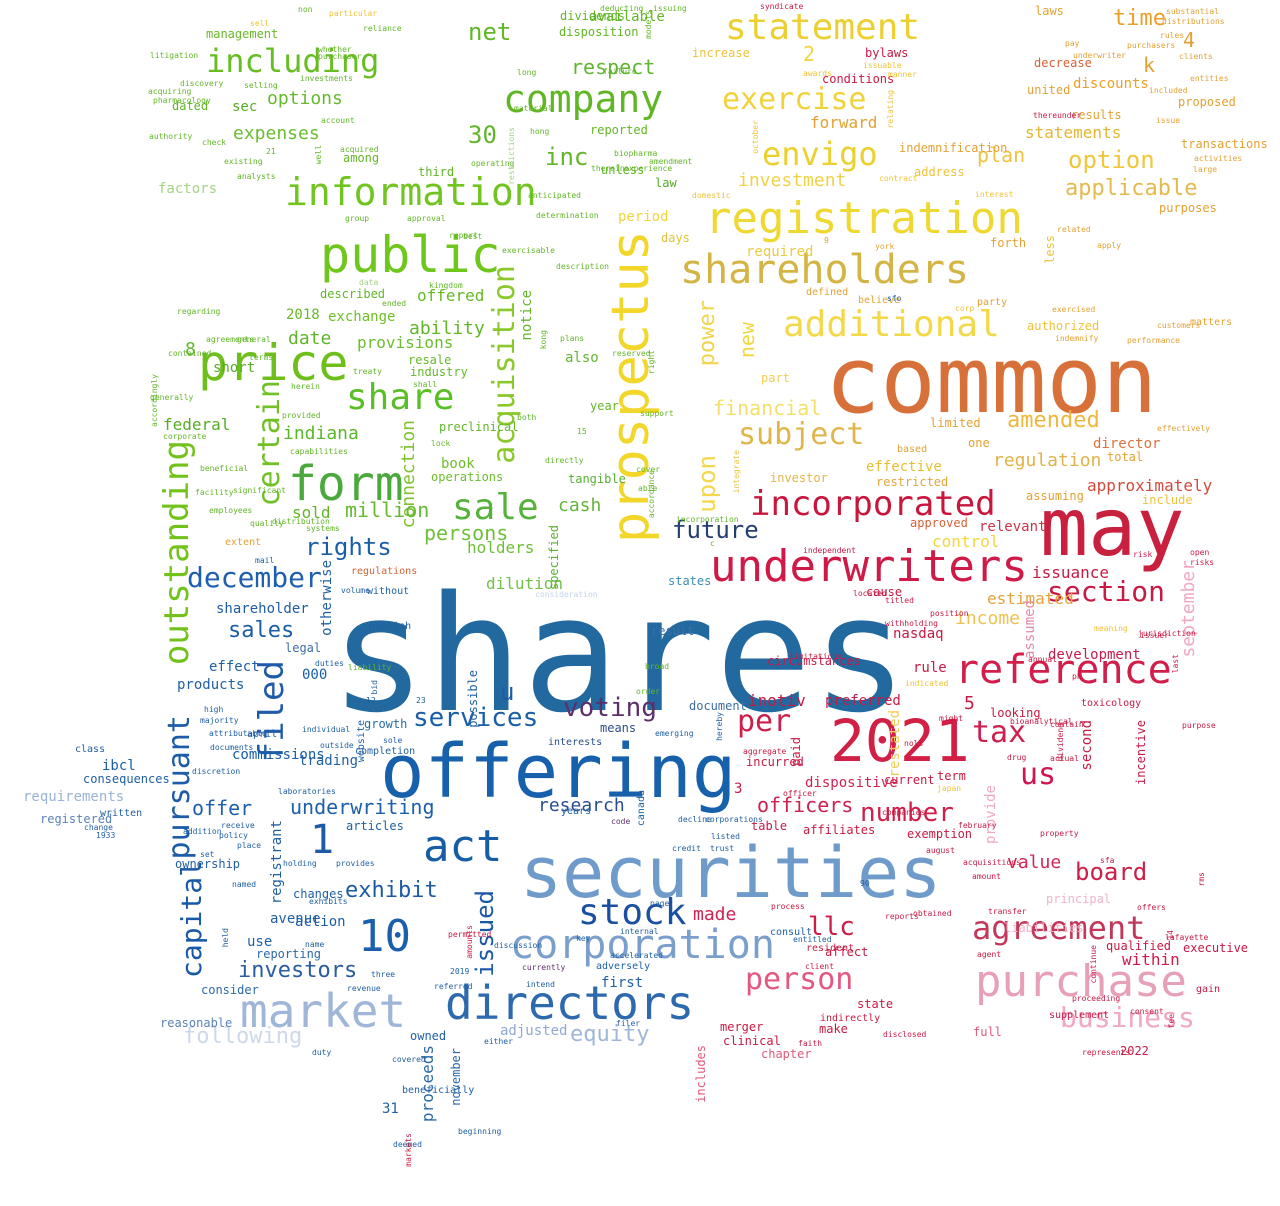 The width and height of the screenshot is (1280, 1206). I want to click on word-effectively: effectively, so click(1183, 428).